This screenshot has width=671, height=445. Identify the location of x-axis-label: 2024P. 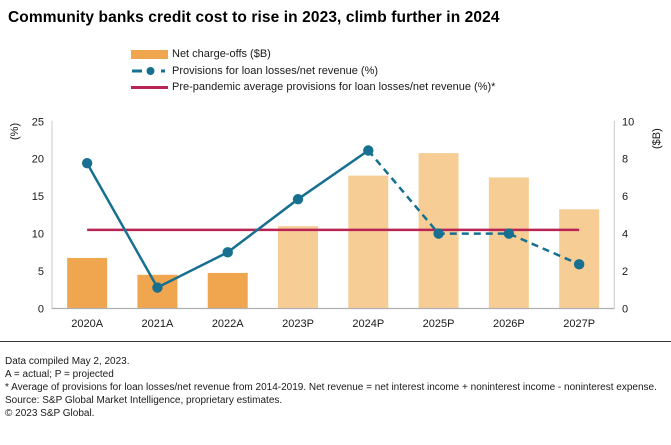
(368, 324).